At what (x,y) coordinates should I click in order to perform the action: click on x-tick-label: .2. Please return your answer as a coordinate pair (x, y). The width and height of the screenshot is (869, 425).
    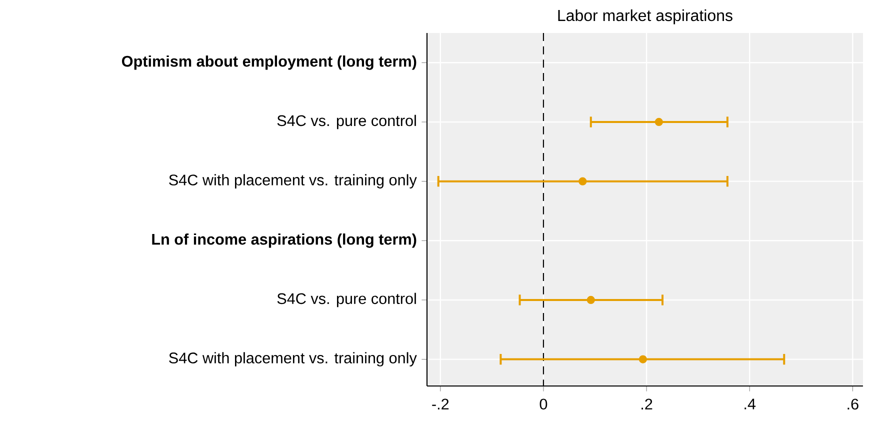
    Looking at the image, I should click on (647, 404).